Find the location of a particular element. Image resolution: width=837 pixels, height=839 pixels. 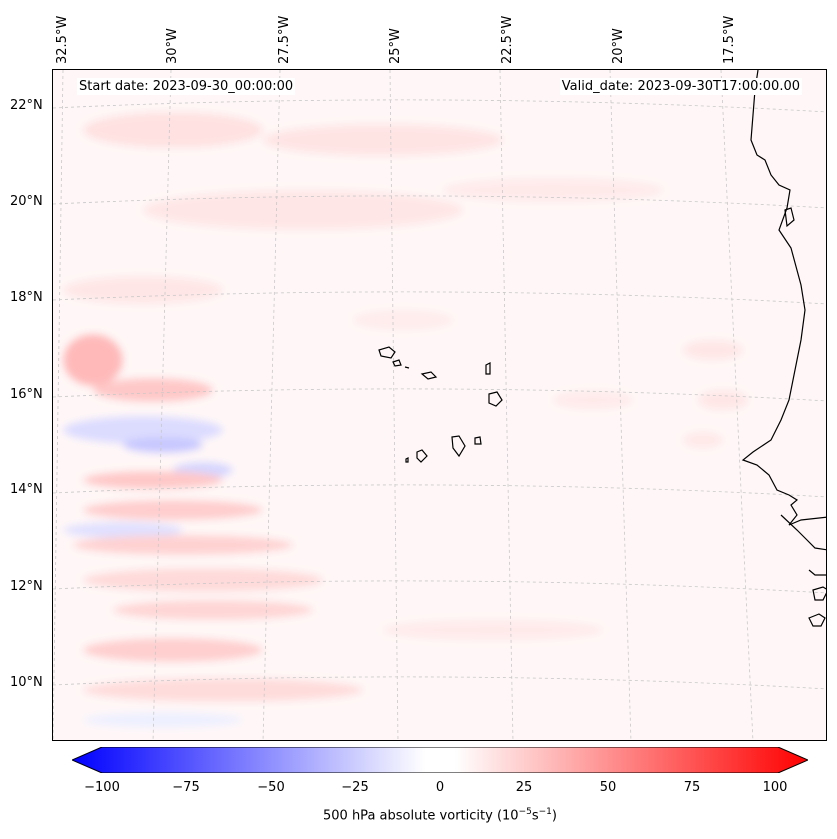

cbar-tick-neg75: −75 is located at coordinates (186, 787).